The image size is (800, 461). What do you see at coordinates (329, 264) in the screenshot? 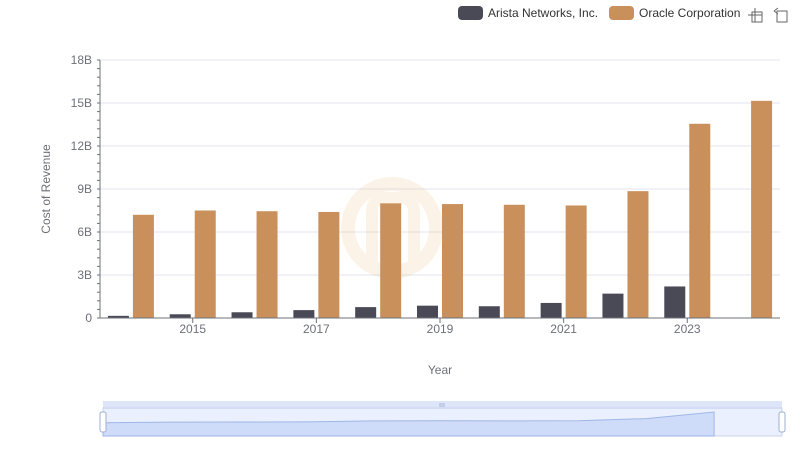
I see `bar-oracle-2017` at bounding box center [329, 264].